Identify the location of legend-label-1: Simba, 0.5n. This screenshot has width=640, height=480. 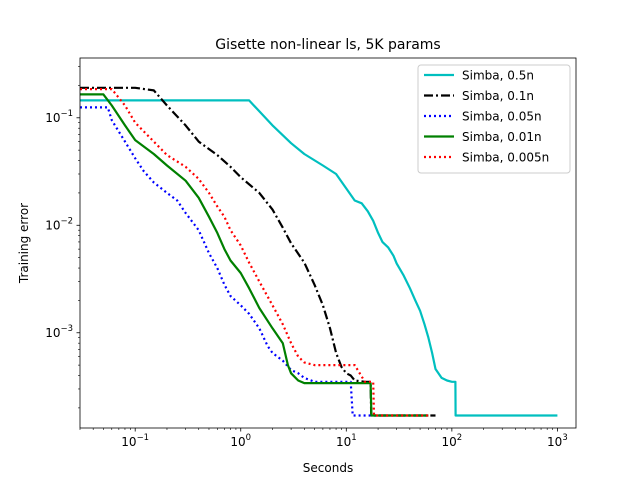
(498, 76).